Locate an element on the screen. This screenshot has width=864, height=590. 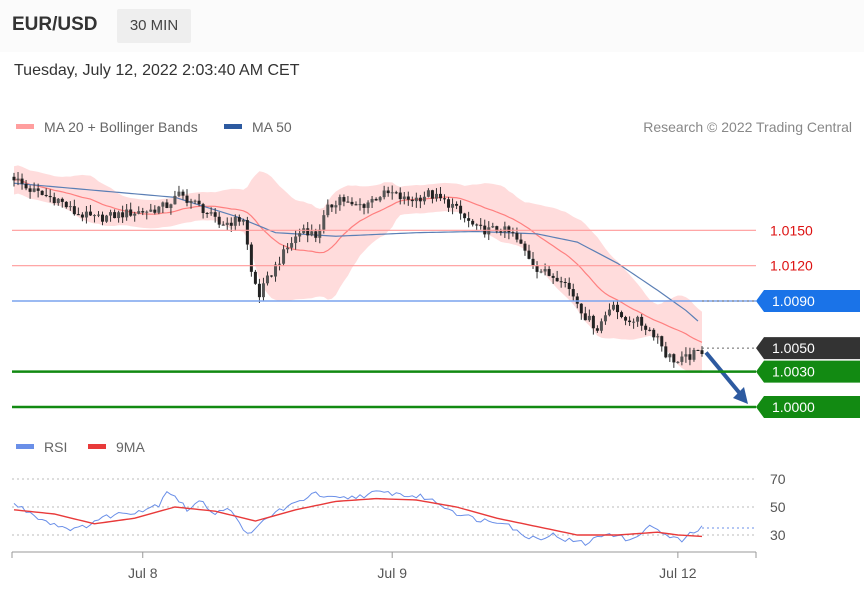
interval-button: 30 MIN is located at coordinates (154, 26).